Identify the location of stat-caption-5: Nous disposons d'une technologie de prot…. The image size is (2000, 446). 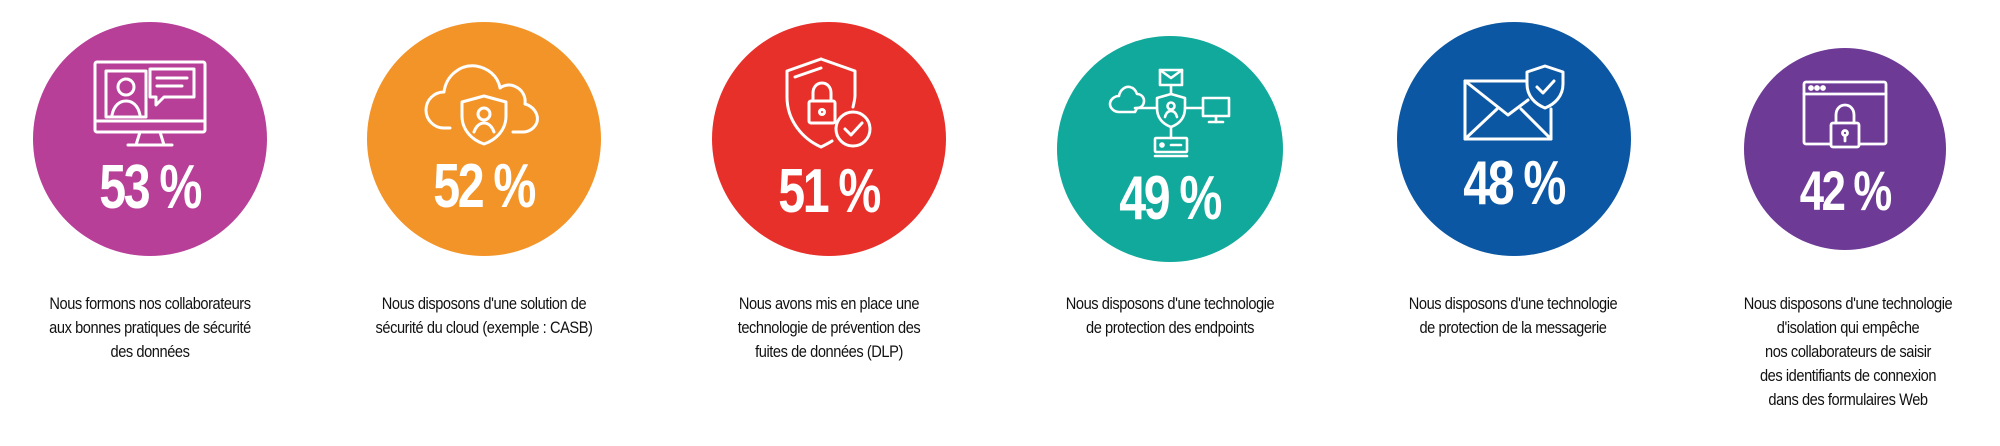
(1513, 316).